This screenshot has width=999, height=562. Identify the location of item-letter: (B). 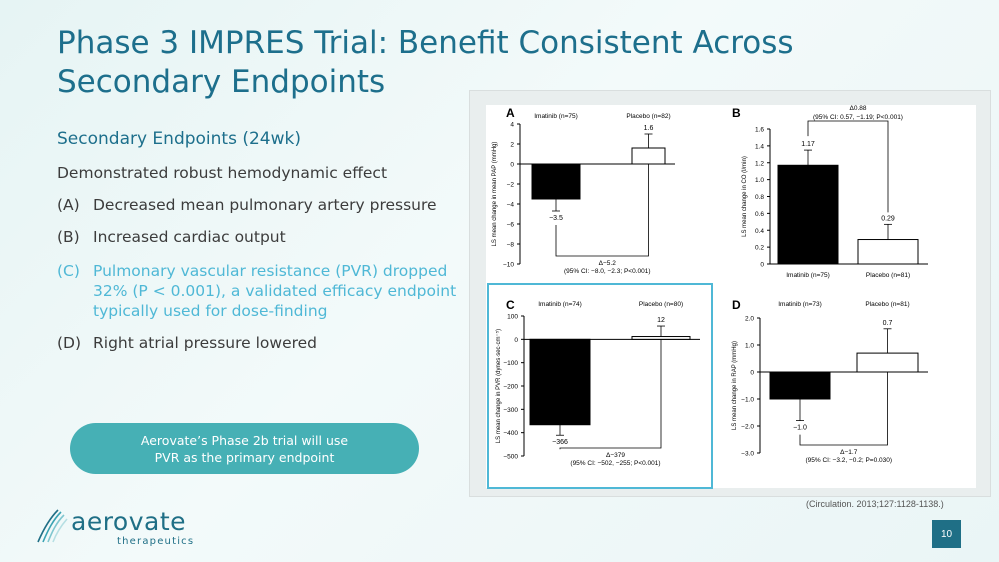
(68, 237).